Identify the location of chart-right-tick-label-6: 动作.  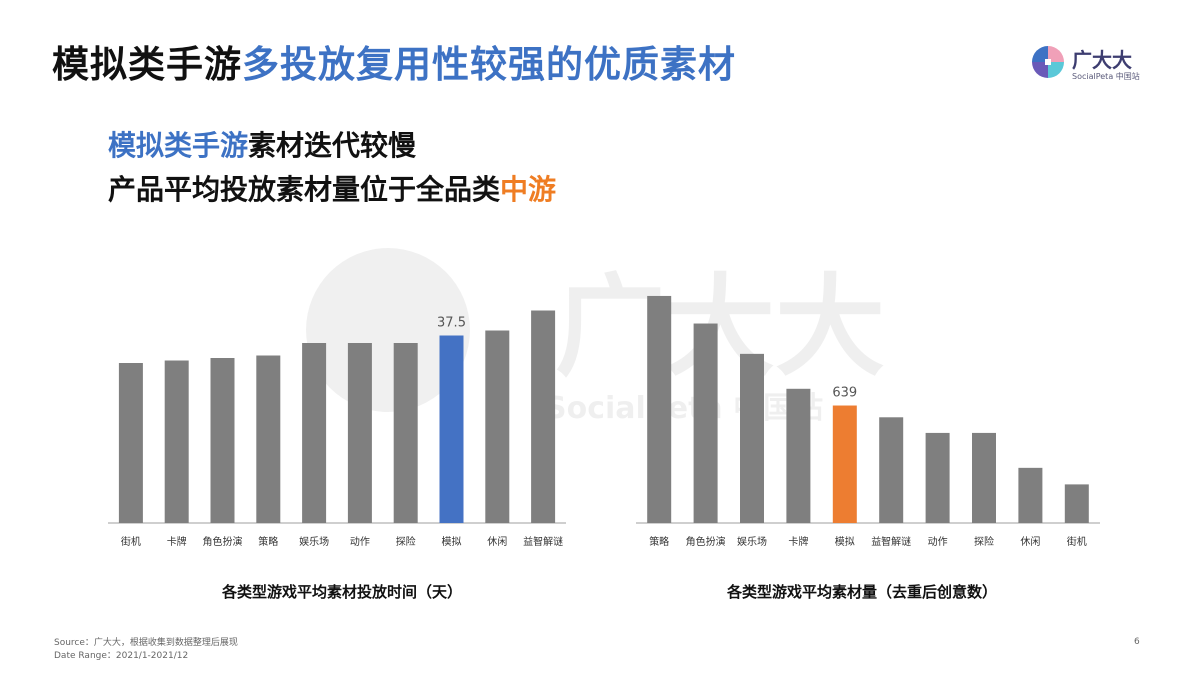
(938, 542).